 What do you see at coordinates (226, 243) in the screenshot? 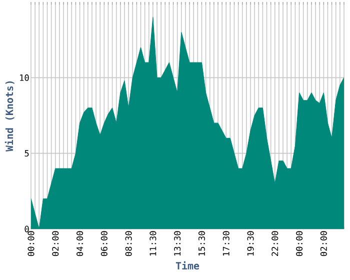
I see `x-tick-label: 17:30` at bounding box center [226, 243].